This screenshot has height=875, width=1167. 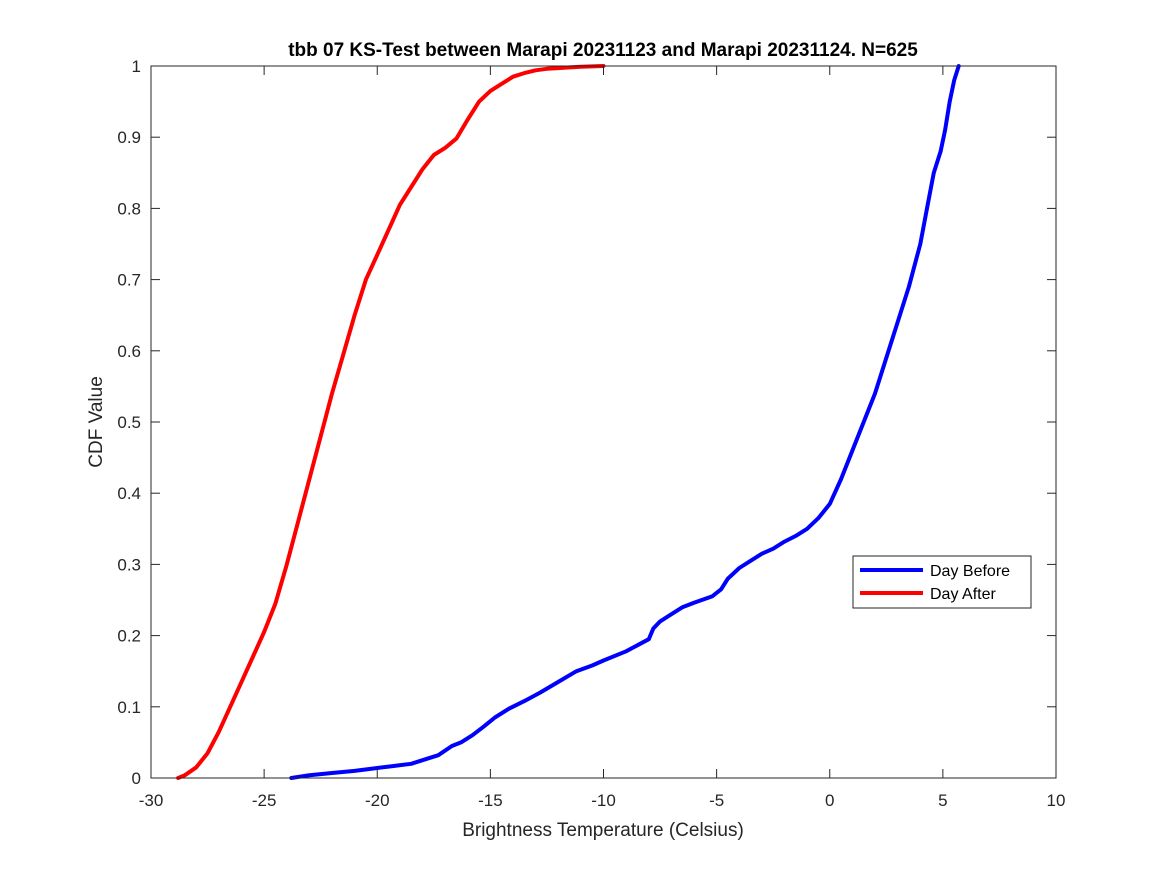 What do you see at coordinates (129, 137) in the screenshot?
I see `y-tick-label: 0.9` at bounding box center [129, 137].